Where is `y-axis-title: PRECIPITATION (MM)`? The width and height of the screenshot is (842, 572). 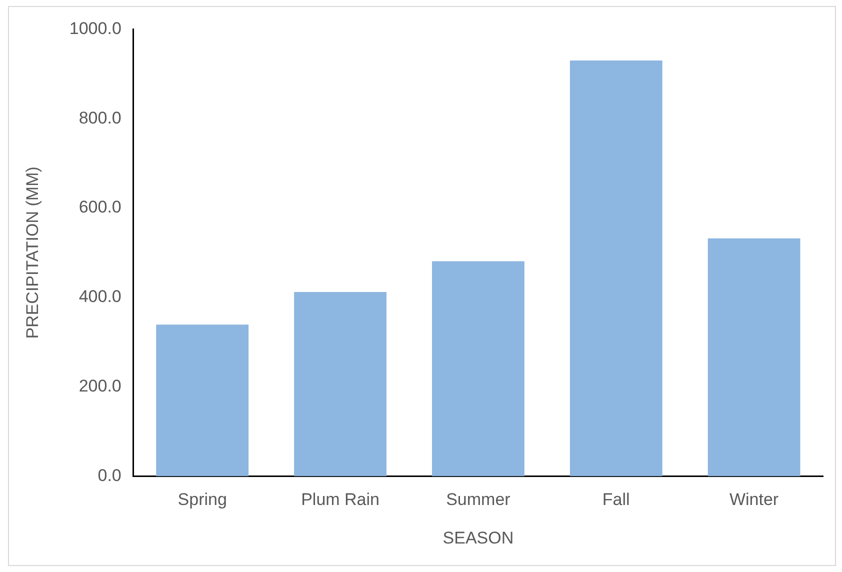
y-axis-title: PRECIPITATION (MM) is located at coordinates (32, 252).